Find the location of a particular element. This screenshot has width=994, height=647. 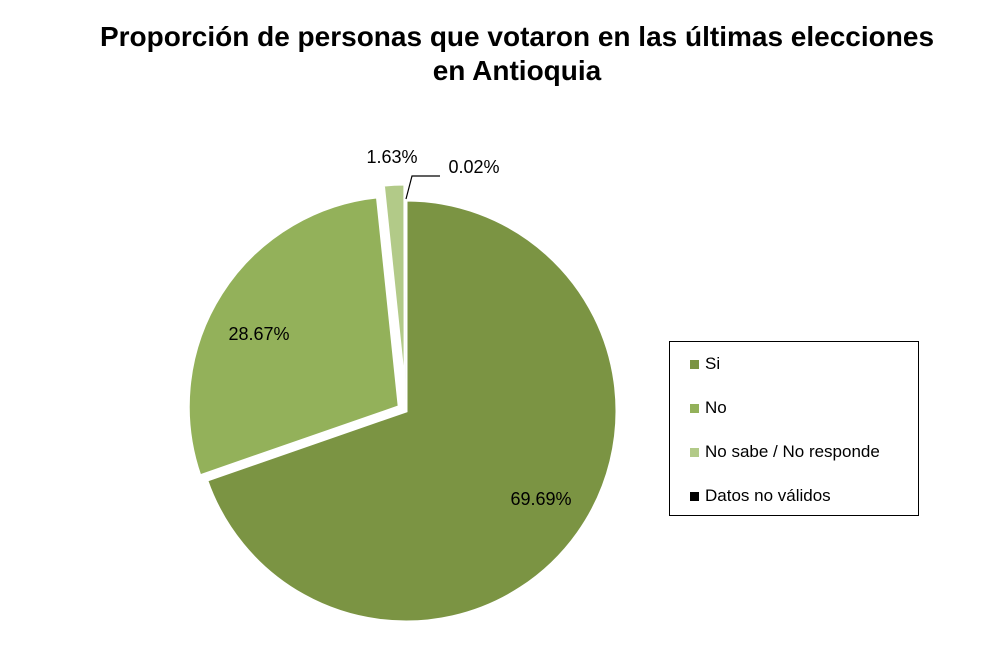

pie-slice-no-sabe is located at coordinates (394, 289).